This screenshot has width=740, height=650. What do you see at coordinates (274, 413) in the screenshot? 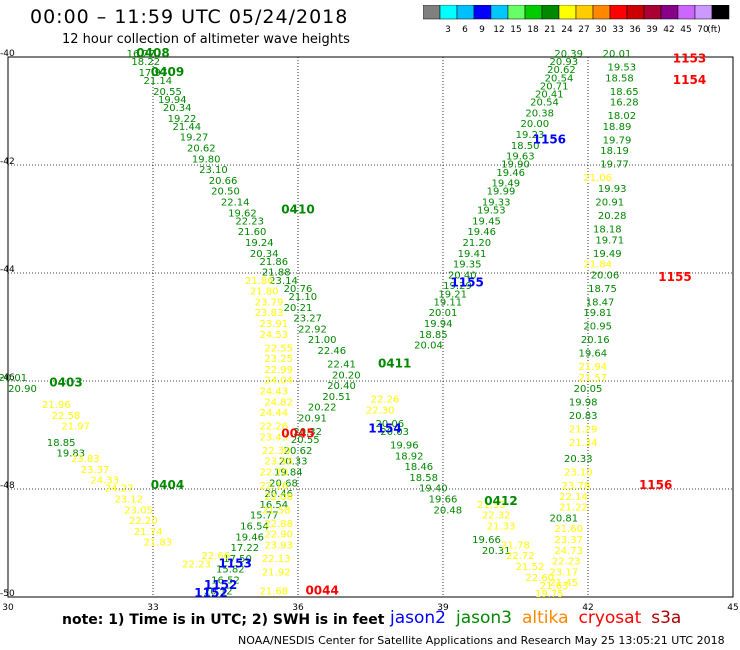
I see `swh-value: 24.44` at bounding box center [274, 413].